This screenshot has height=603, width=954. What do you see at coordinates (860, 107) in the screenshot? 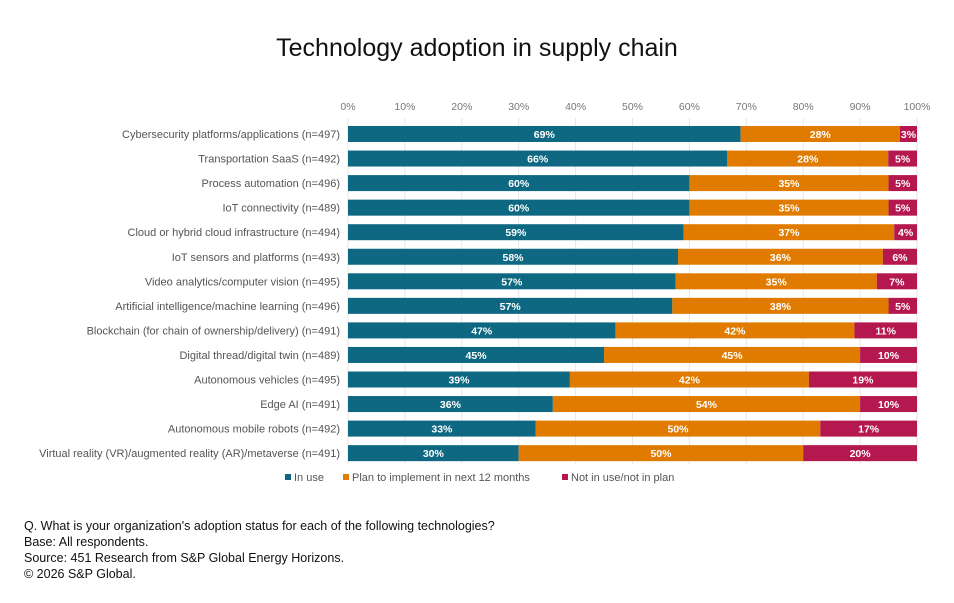
I see `x-tick-label: 90%` at bounding box center [860, 107].